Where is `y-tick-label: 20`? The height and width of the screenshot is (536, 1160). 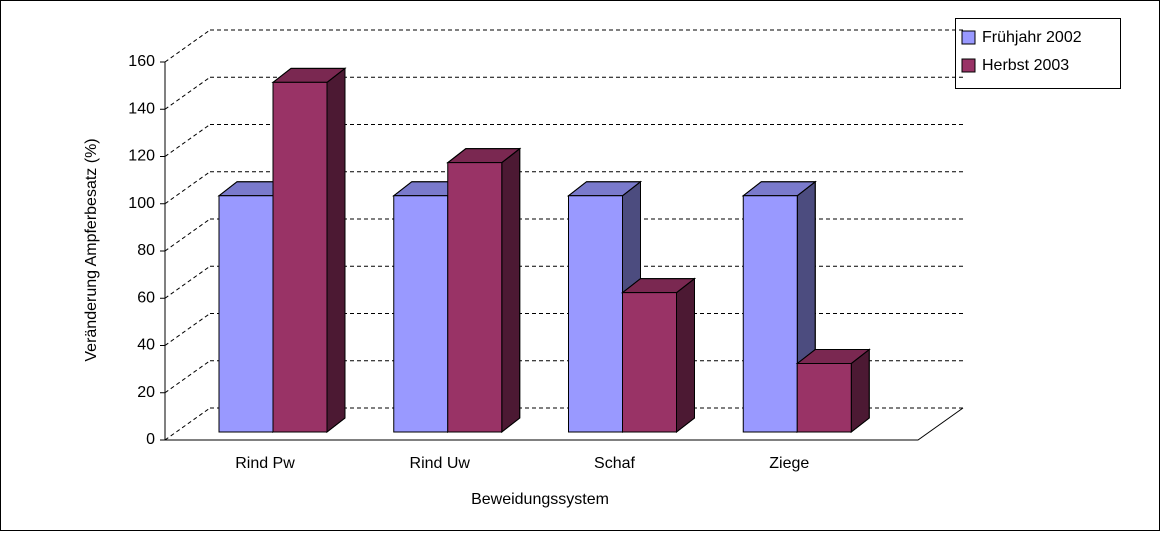 y-tick-label: 20 is located at coordinates (146, 392).